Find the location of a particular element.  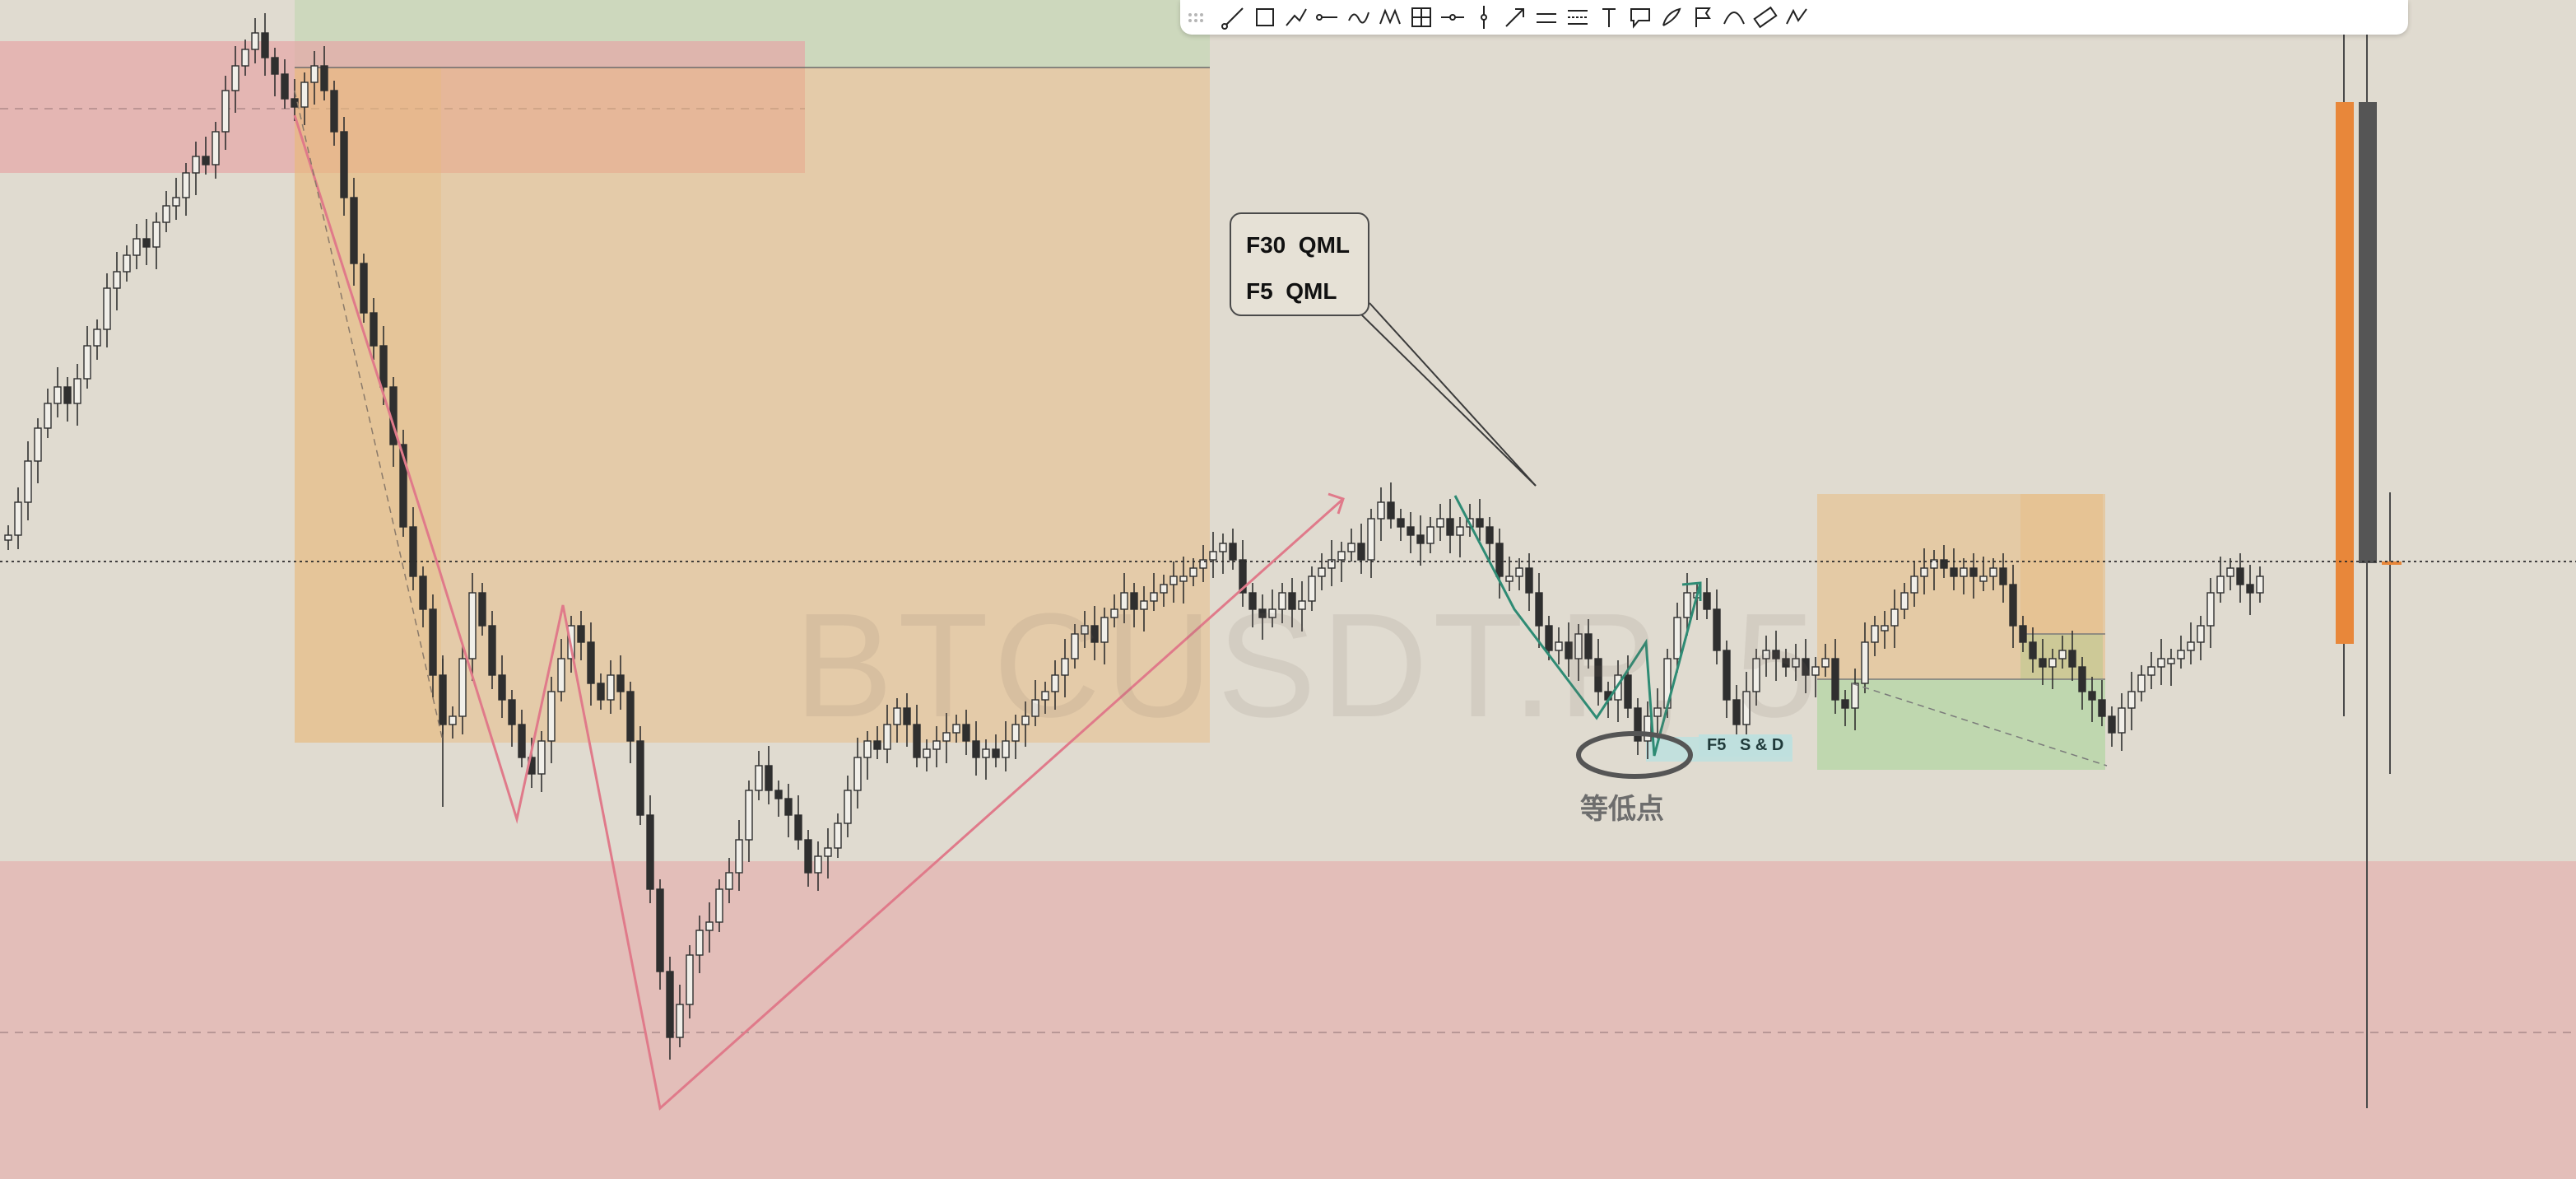

teal-zigzag is located at coordinates (1577, 626).